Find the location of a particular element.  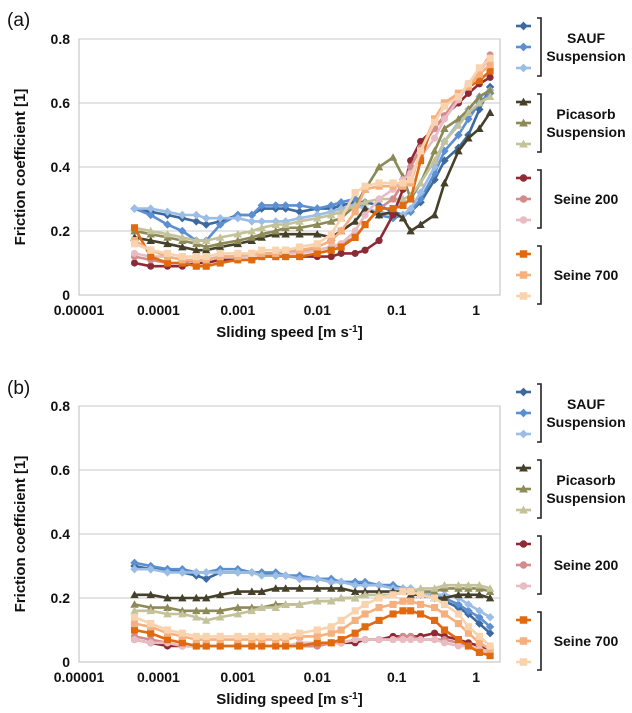

x-axis-title: Sliding speed [m s-1] is located at coordinates (289, 333).